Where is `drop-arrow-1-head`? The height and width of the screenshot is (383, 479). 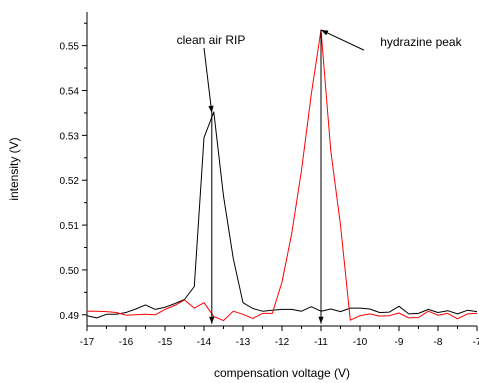
drop-arrow-1-head is located at coordinates (321, 320).